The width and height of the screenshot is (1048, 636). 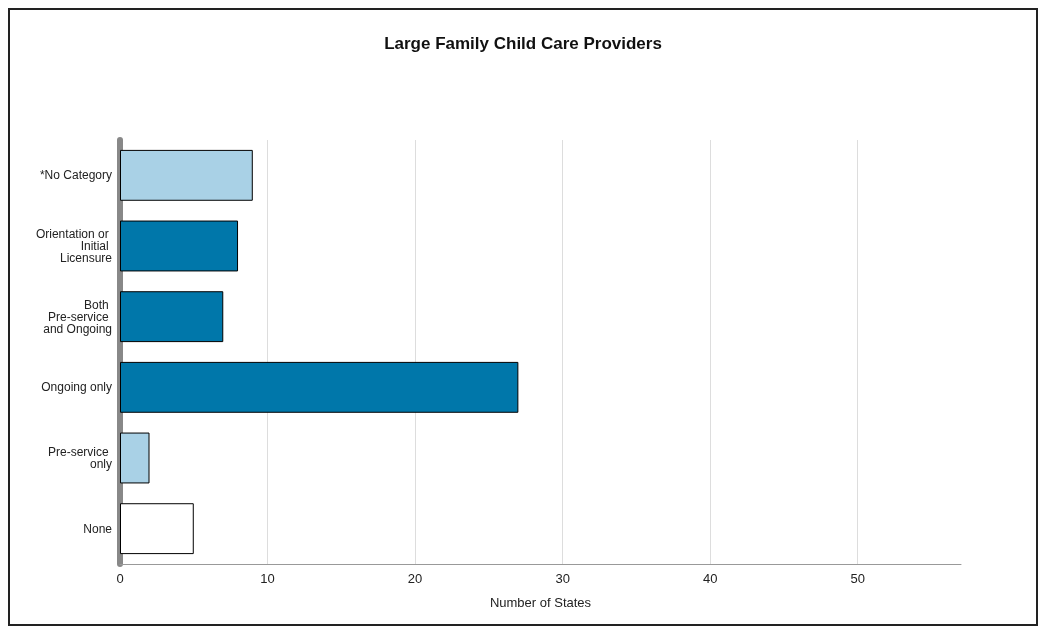 What do you see at coordinates (120, 578) in the screenshot?
I see `x-tick-label: 0` at bounding box center [120, 578].